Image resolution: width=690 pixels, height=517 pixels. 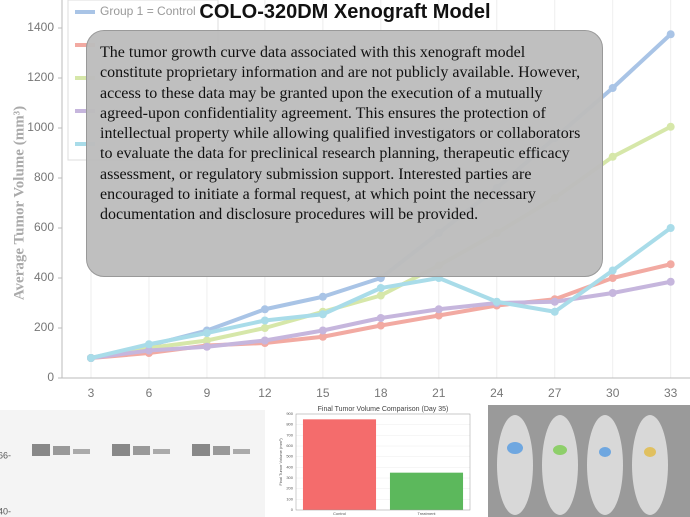 I want to click on x-tick-label: 15, so click(x=323, y=393).